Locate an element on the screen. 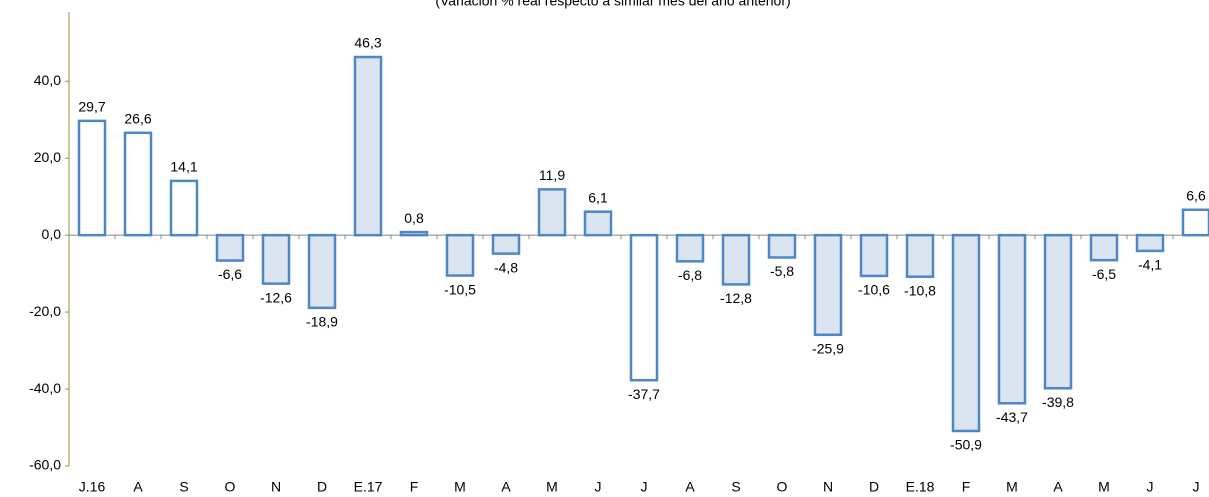 The image size is (1209, 497). y-tick-label: 20,0 is located at coordinates (47, 157).